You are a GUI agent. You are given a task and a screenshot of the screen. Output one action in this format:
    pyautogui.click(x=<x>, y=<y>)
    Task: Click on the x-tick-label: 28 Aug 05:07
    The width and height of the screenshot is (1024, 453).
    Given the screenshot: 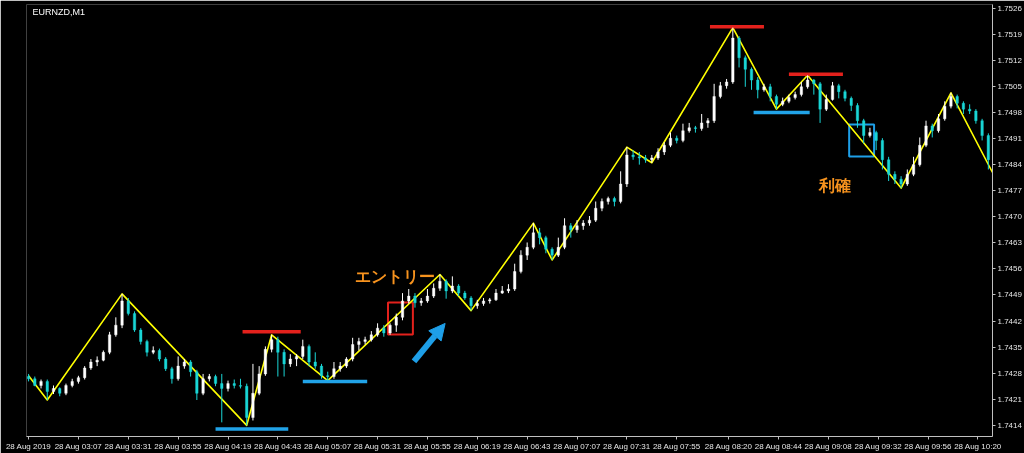 What is the action you would take?
    pyautogui.click(x=327, y=446)
    